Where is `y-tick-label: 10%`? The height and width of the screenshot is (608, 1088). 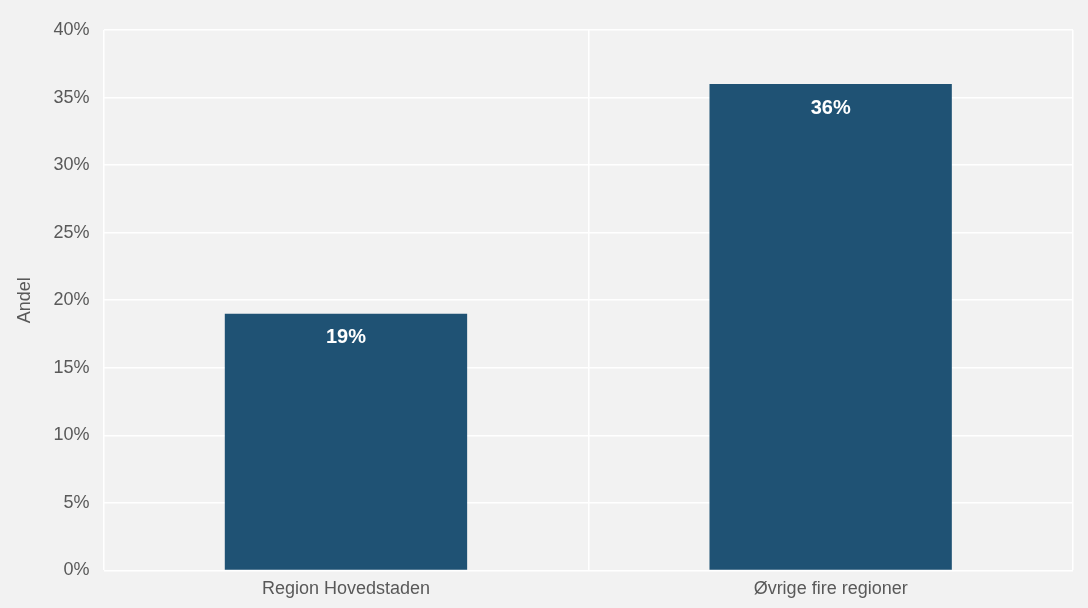
y-tick-label: 10% is located at coordinates (71, 434).